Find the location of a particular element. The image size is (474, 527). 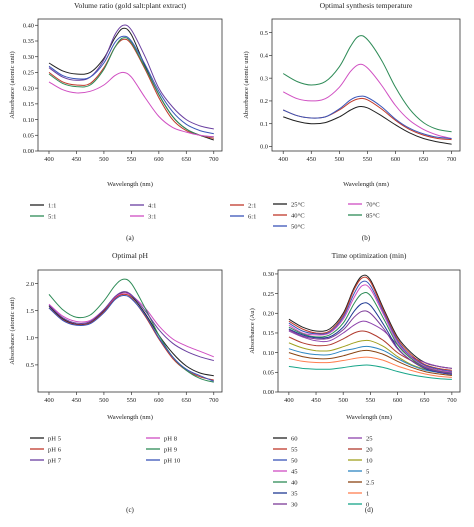

legend-label: 5:1 is located at coordinates (52, 216).